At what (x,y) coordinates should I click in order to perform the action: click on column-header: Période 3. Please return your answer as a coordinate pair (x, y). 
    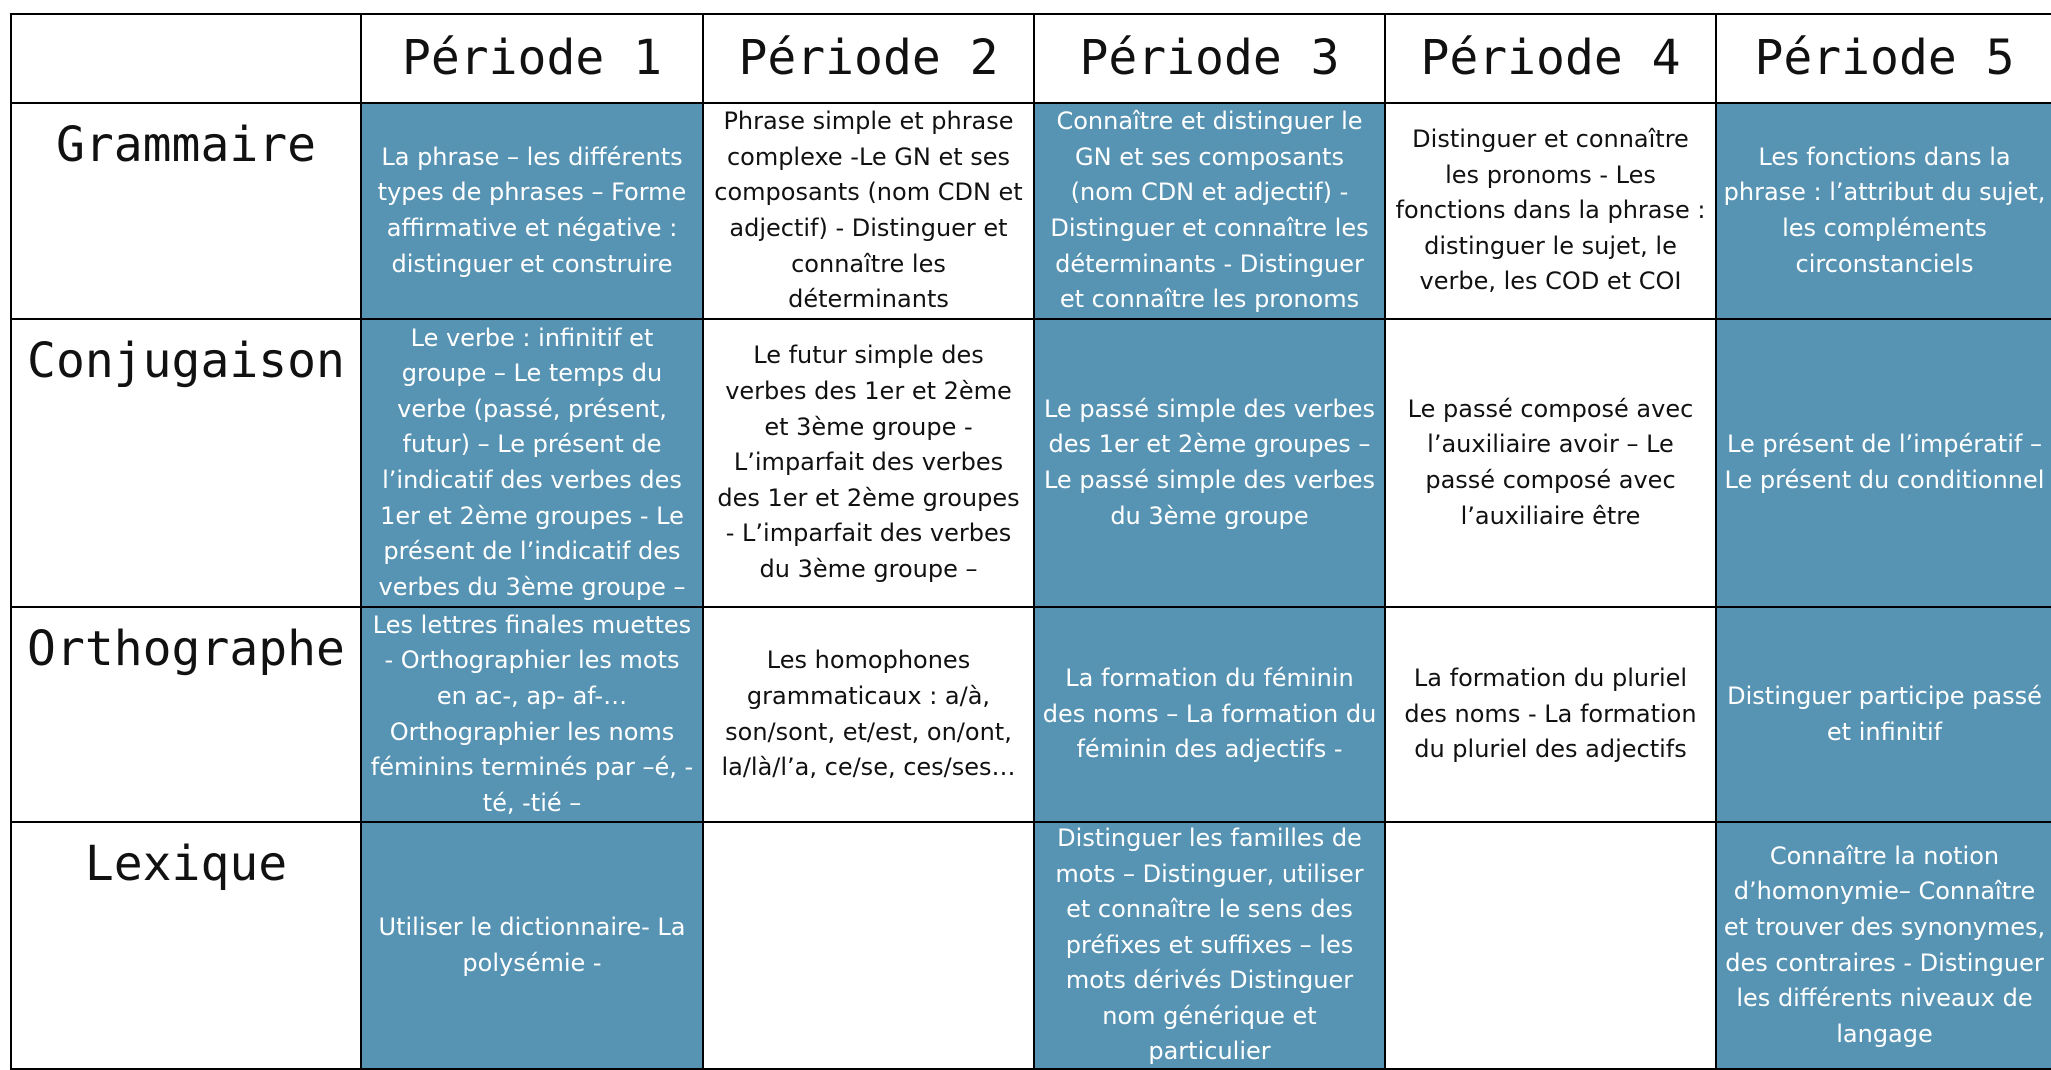
    Looking at the image, I should click on (1210, 59).